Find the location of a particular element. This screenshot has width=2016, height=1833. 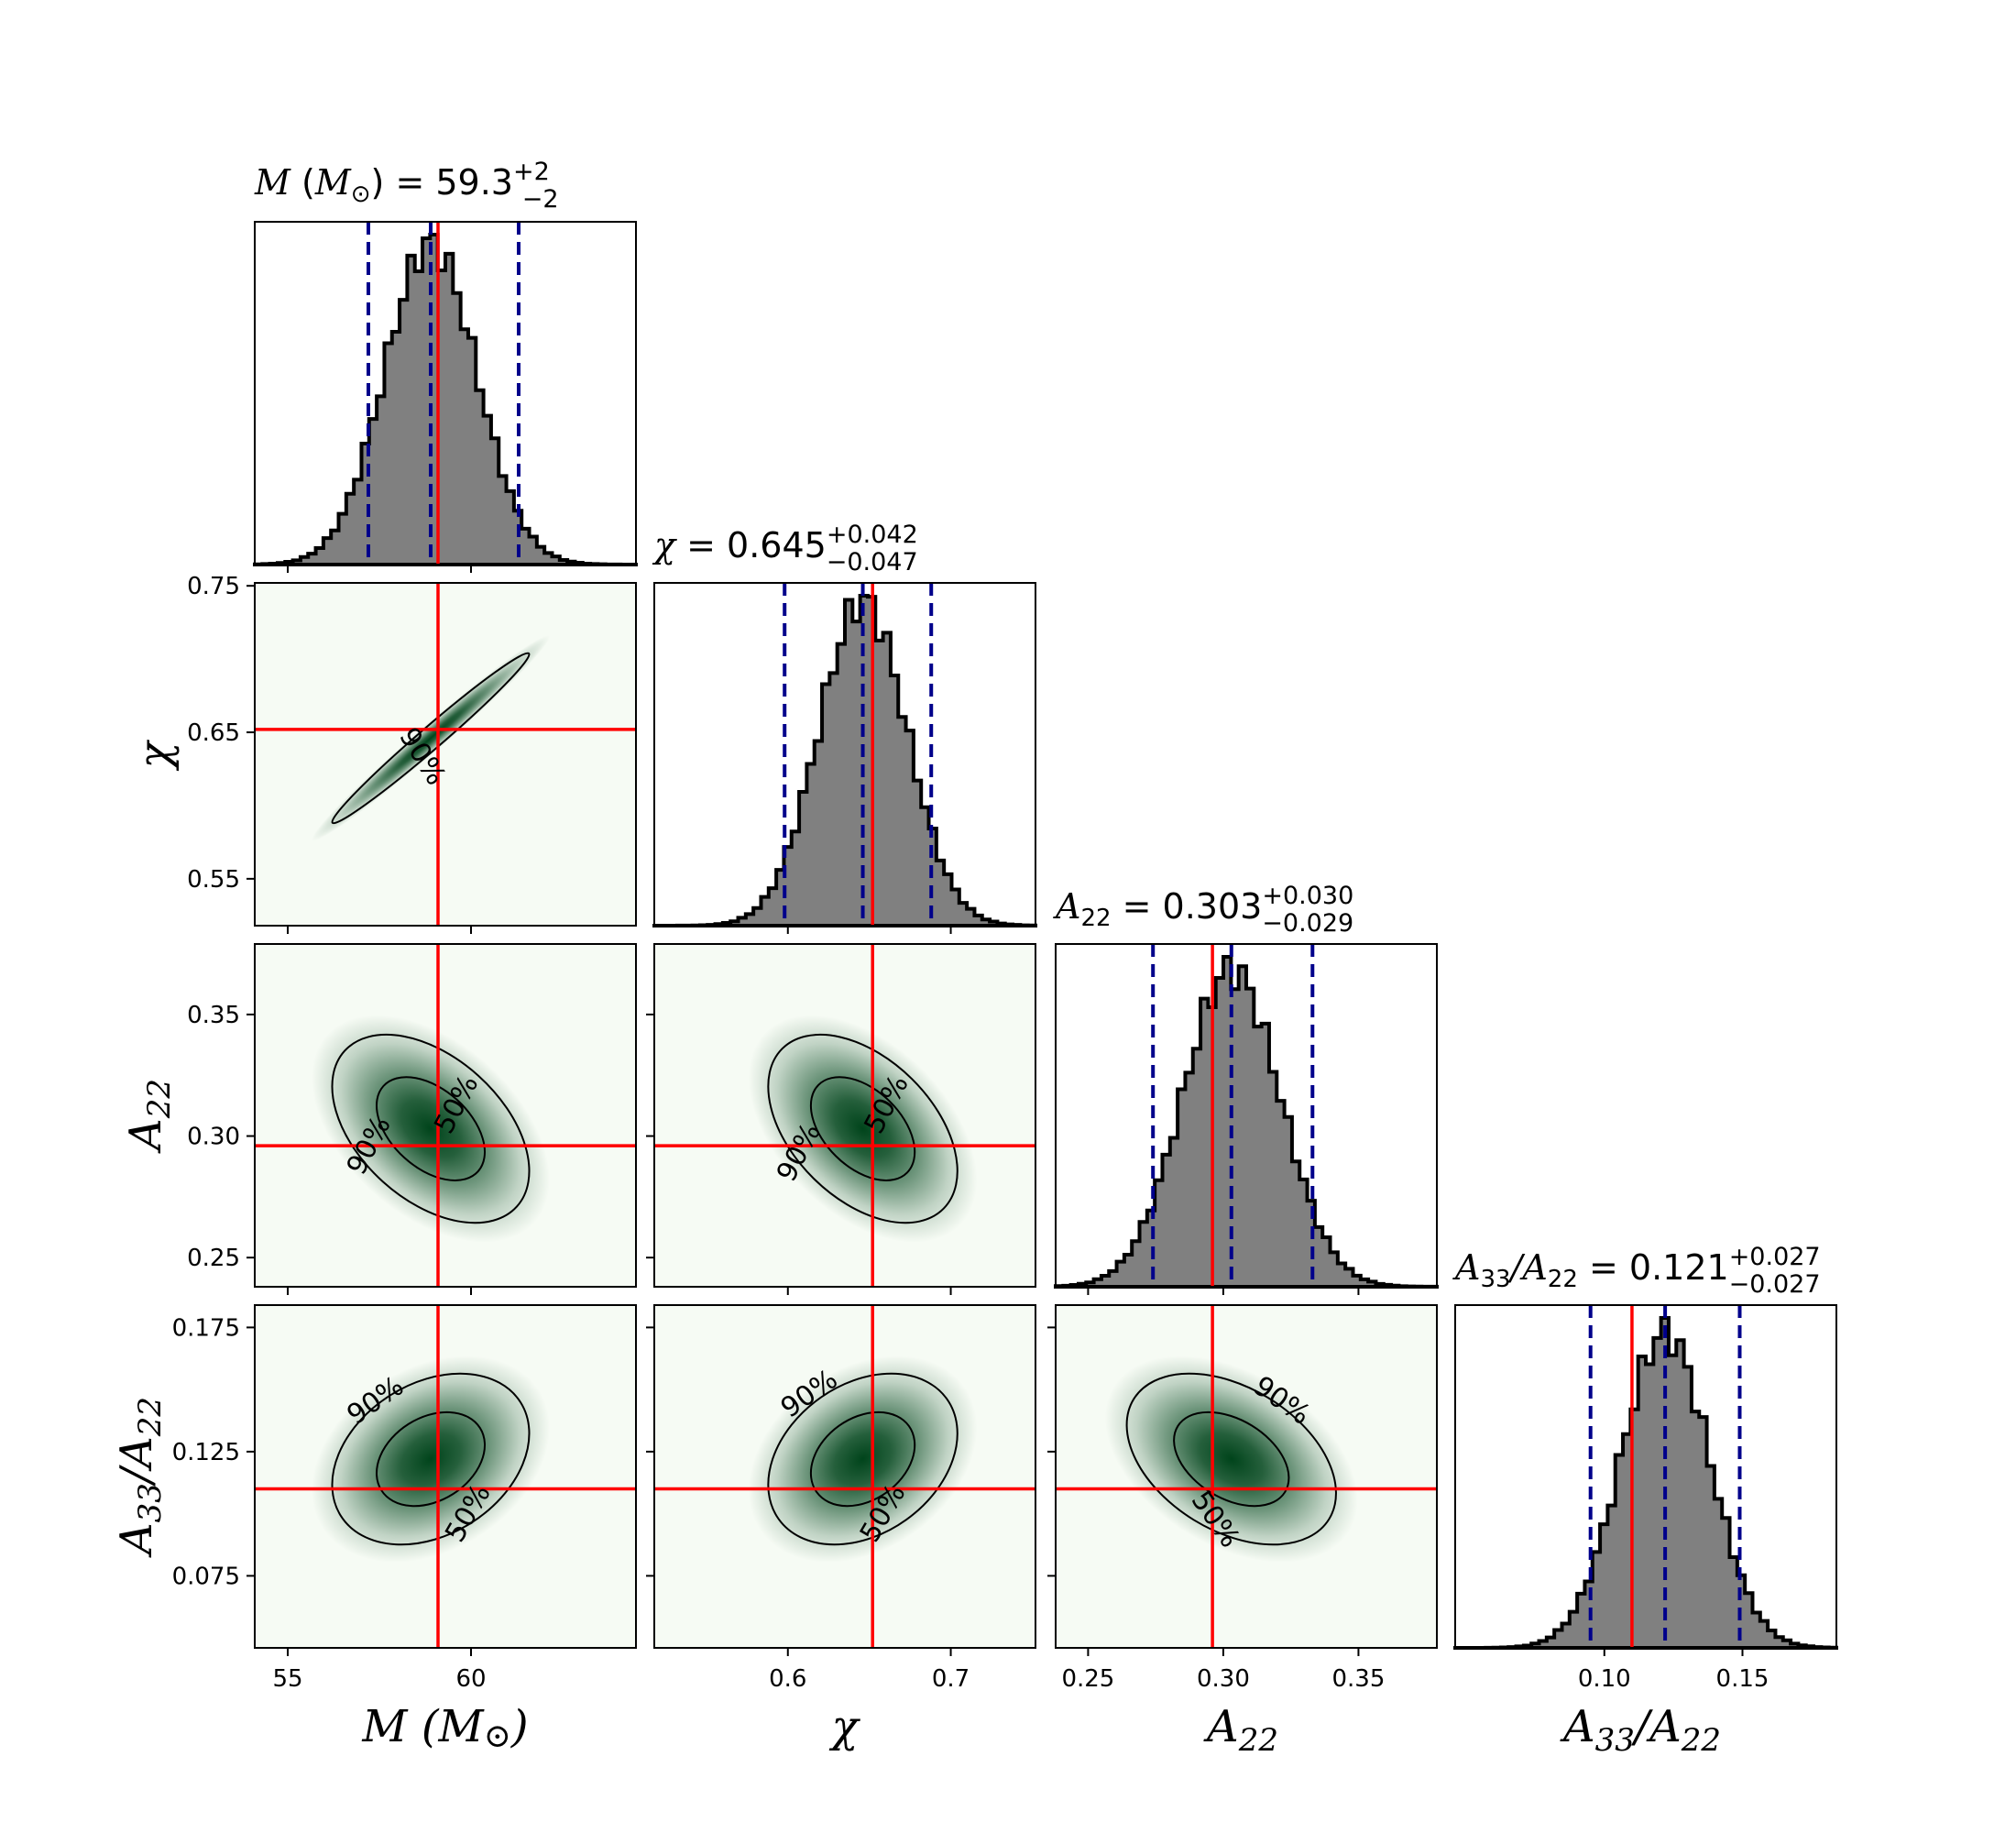

panel-frame-M is located at coordinates (445, 393).